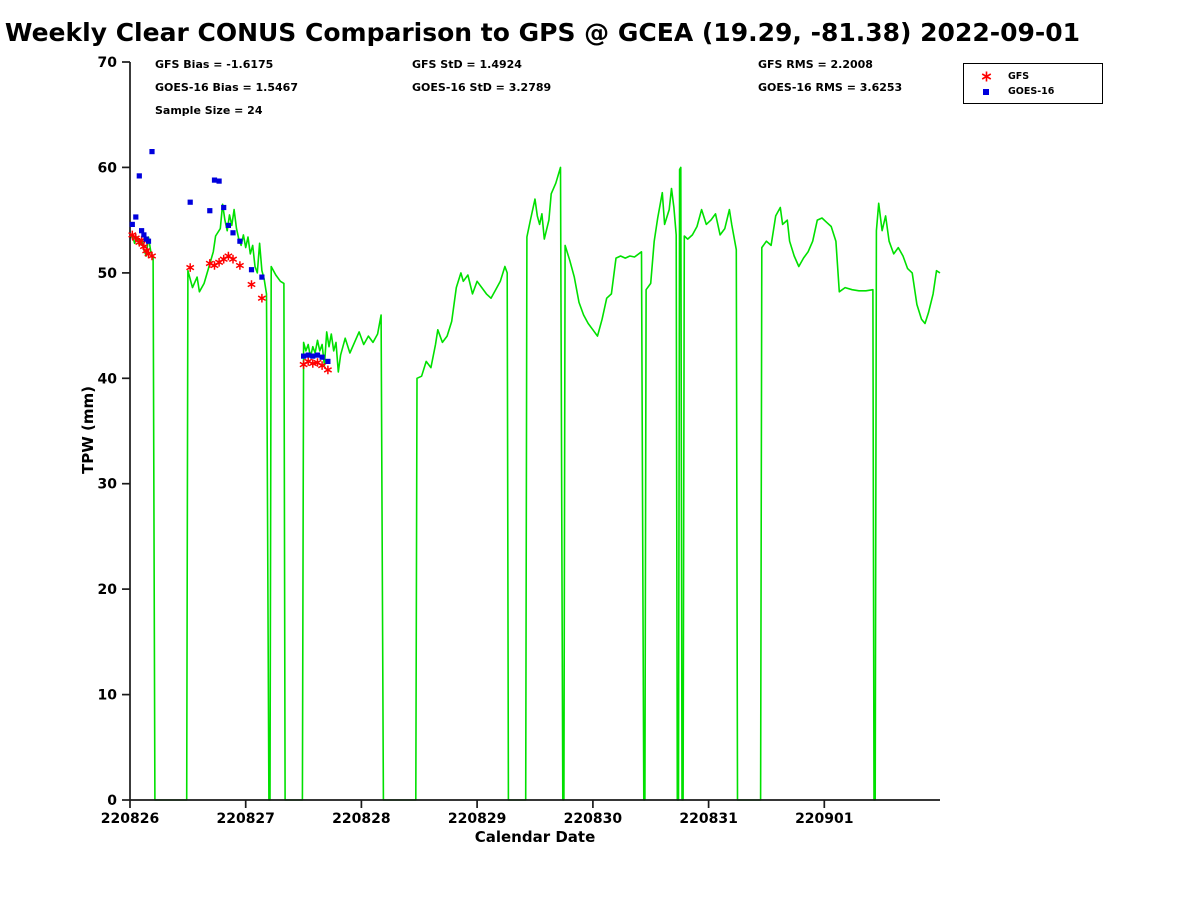  What do you see at coordinates (108, 63) in the screenshot?
I see `svg-text: 70` at bounding box center [108, 63].